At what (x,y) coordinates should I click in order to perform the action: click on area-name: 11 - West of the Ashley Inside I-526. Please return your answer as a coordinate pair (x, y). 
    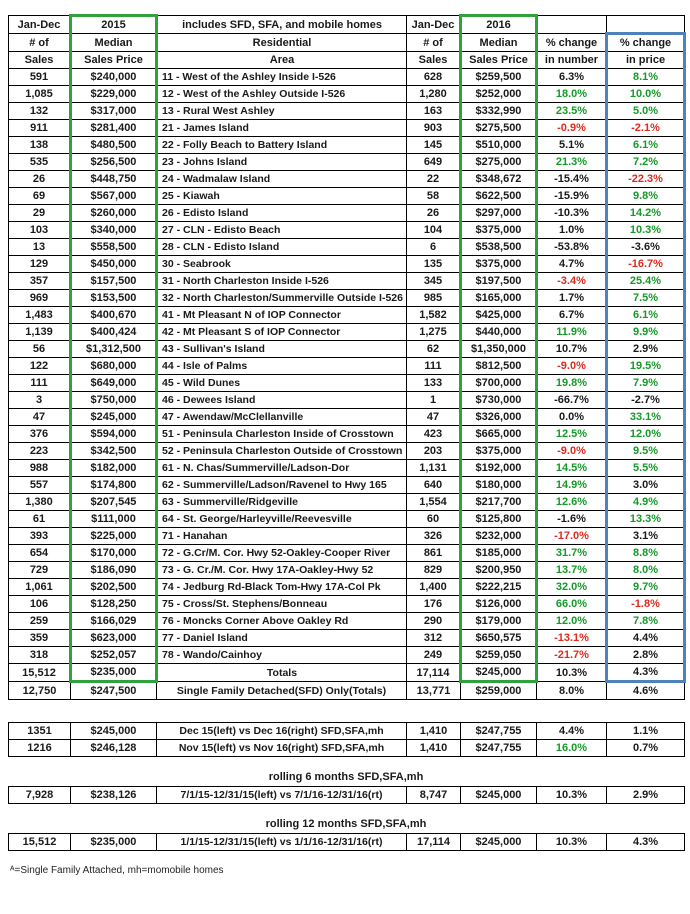
    Looking at the image, I should click on (281, 77).